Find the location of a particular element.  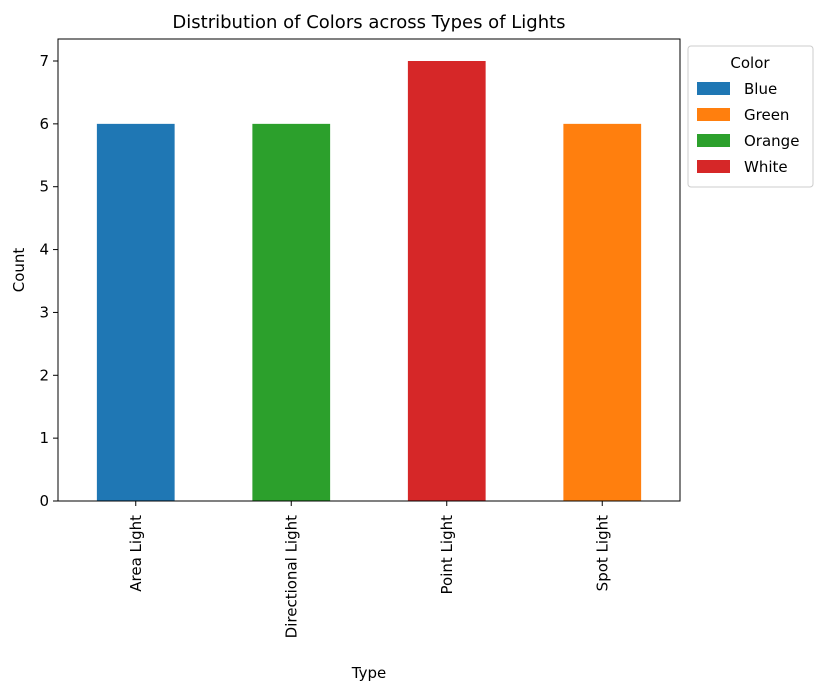

legend: Color Blue Green Orange White is located at coordinates (750, 116).